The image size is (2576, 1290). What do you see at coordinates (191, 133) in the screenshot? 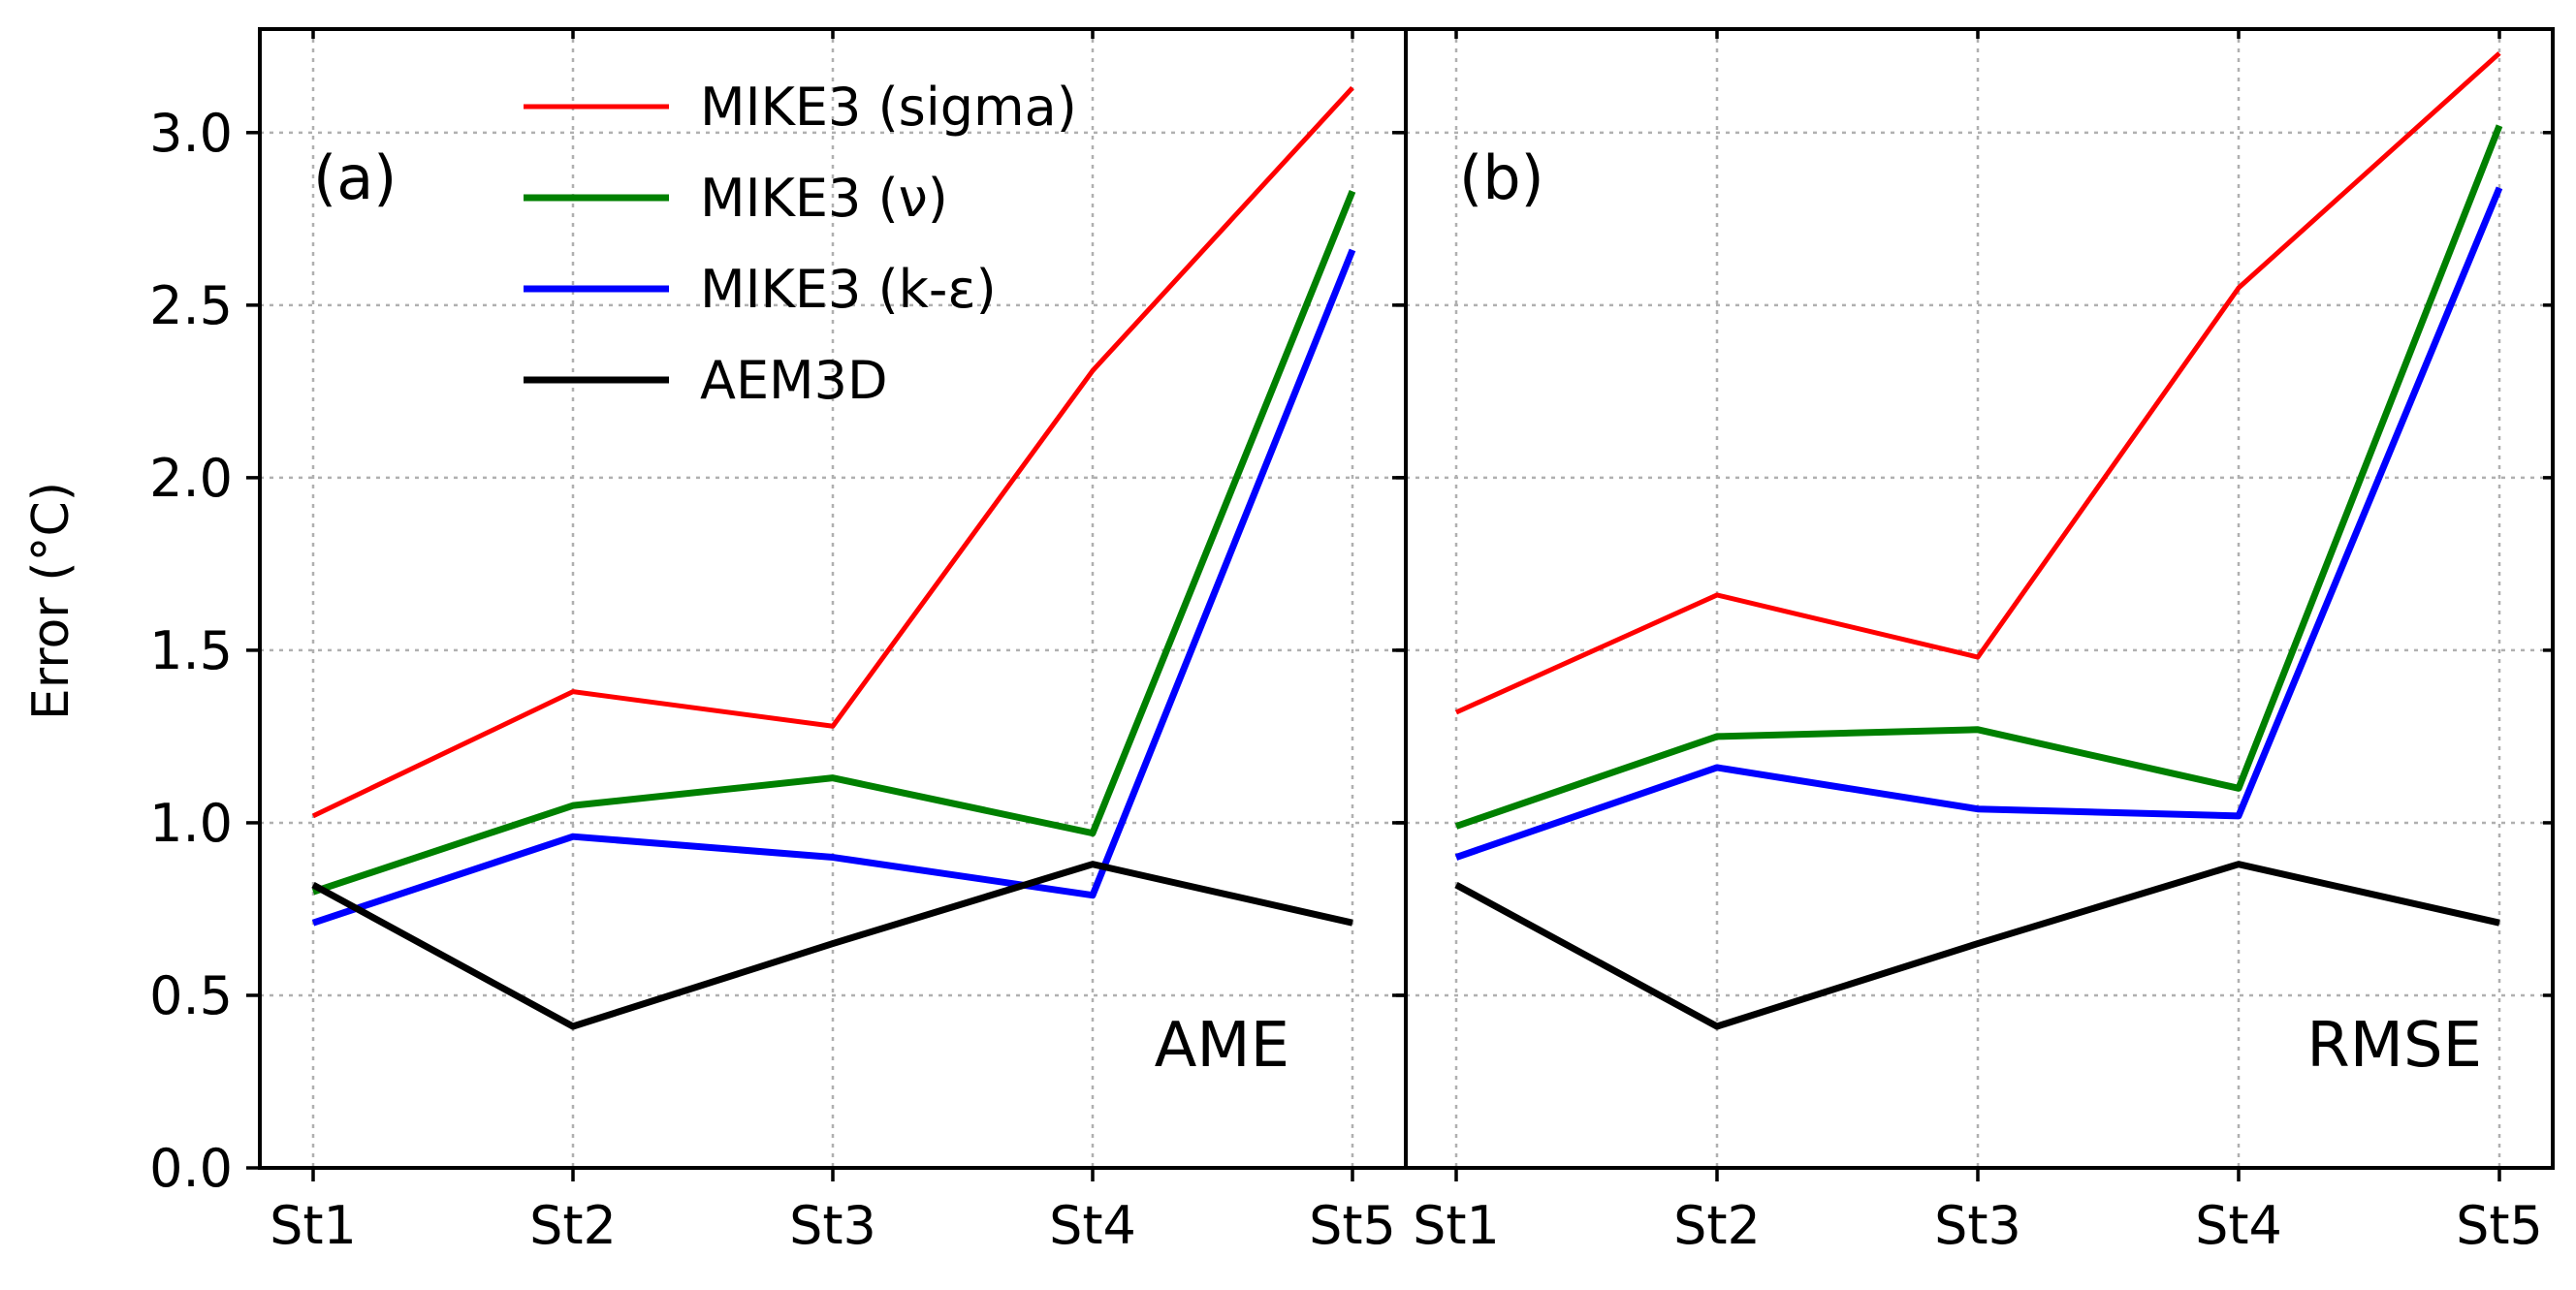
I see `y-tick-label: 3.0` at bounding box center [191, 133].